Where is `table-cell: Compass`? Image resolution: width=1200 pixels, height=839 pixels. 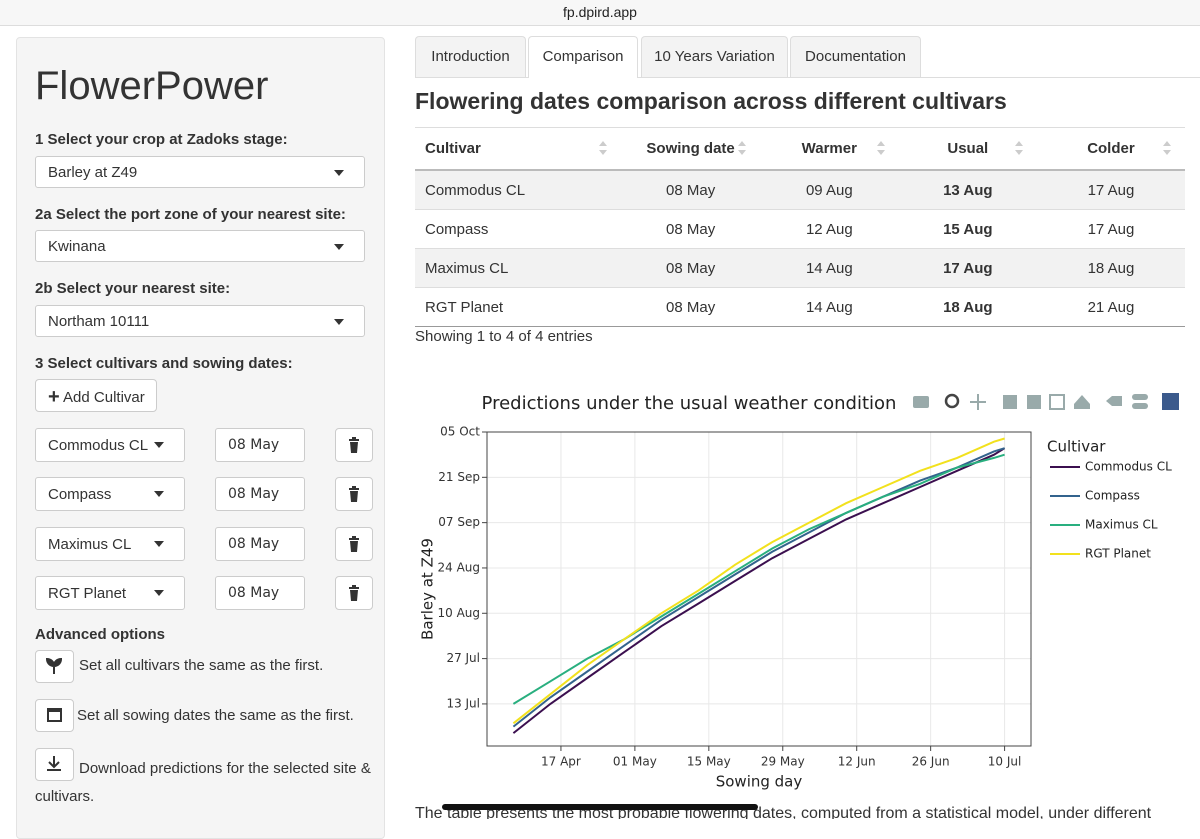 table-cell: Compass is located at coordinates (518, 229).